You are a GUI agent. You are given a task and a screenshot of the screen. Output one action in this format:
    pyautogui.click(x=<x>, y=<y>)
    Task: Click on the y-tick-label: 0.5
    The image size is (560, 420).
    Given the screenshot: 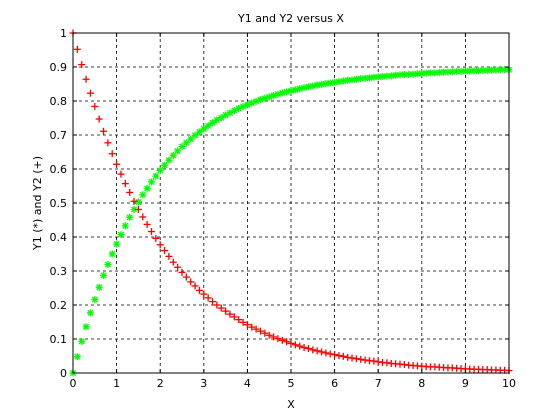 What is the action you would take?
    pyautogui.click(x=59, y=203)
    